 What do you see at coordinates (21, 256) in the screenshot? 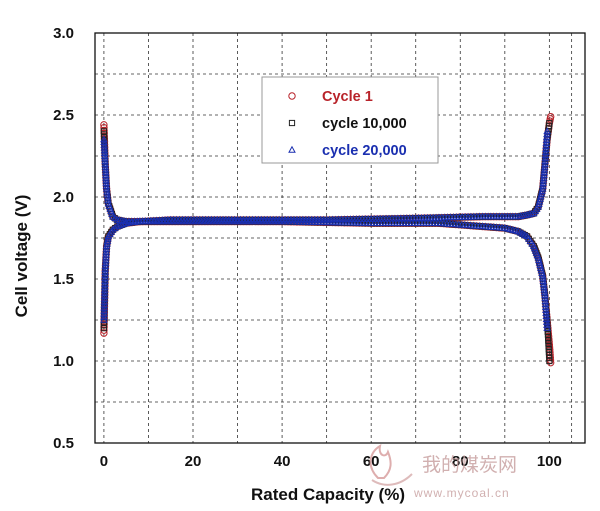
I see `y-axis-label: Cell voltage (V)` at bounding box center [21, 256].